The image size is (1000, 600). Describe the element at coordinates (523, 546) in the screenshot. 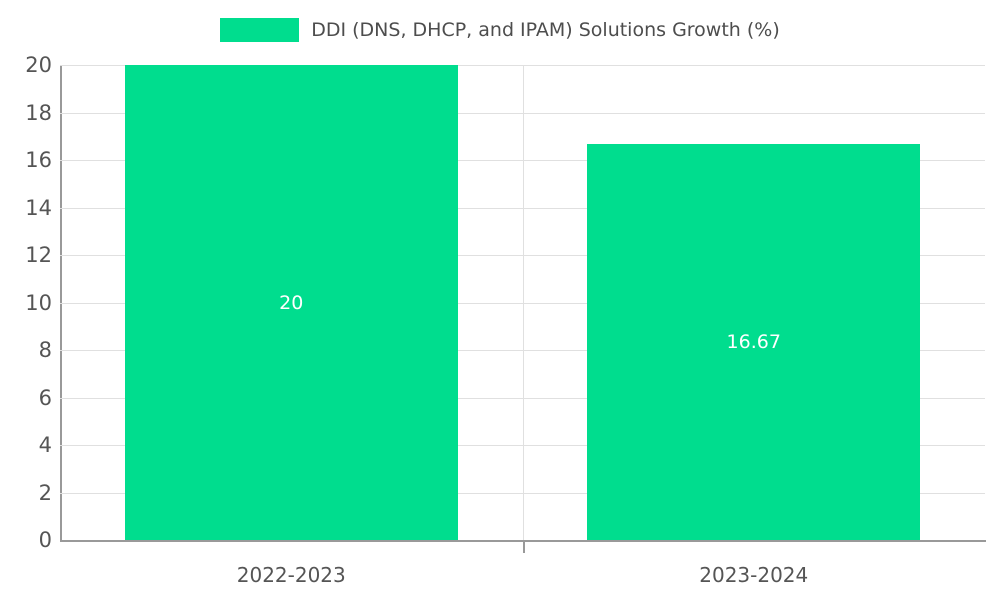

I see `x-tick-mark` at that location.